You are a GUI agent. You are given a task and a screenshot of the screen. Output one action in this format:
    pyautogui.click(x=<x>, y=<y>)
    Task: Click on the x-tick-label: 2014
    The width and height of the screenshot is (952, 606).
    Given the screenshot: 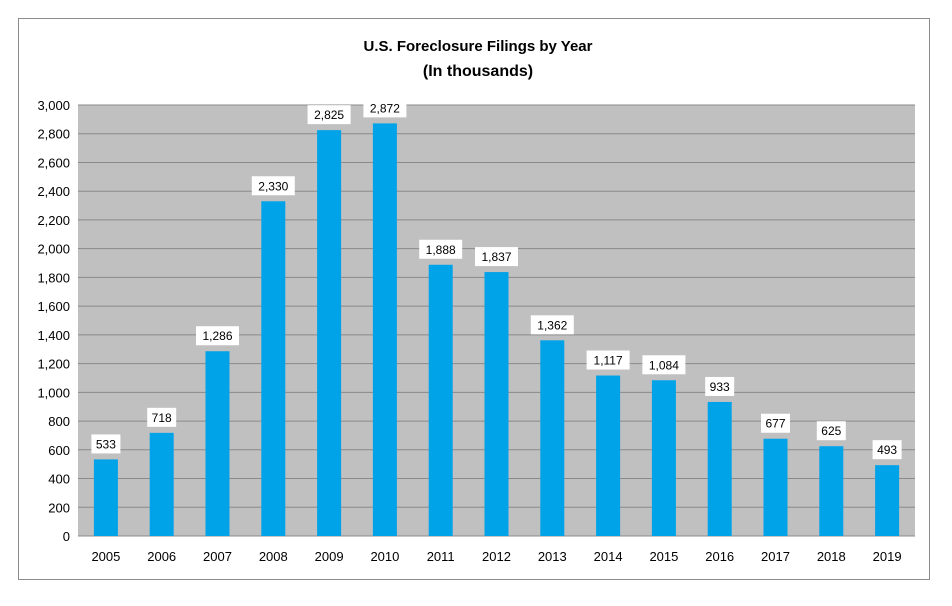 What is the action you would take?
    pyautogui.click(x=608, y=556)
    